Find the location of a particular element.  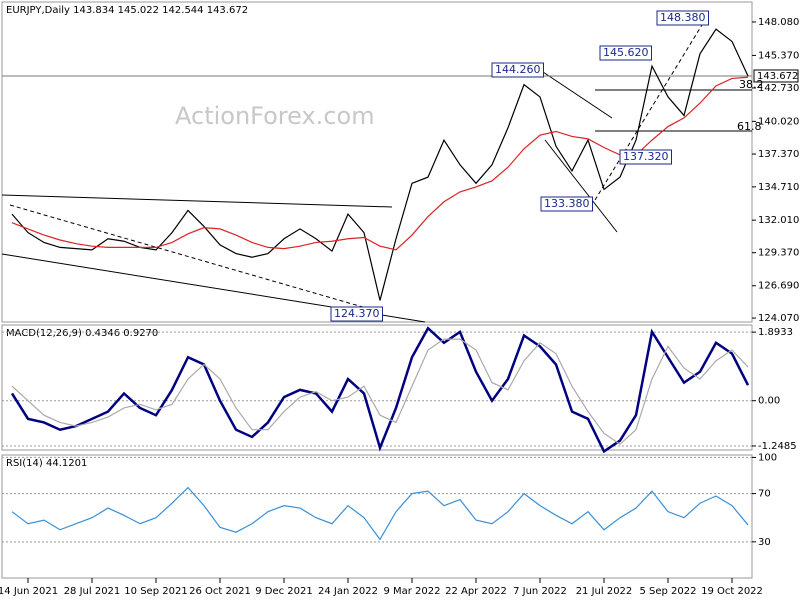

last-price-label: 143.672 is located at coordinates (777, 76).